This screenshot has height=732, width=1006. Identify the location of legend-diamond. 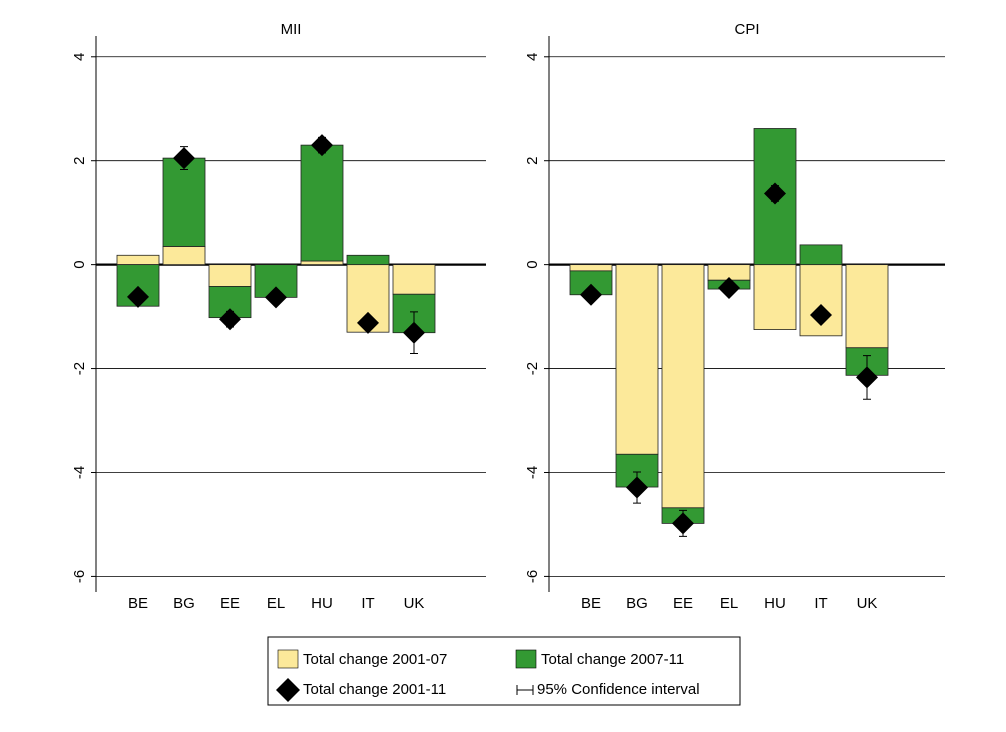
(288, 690).